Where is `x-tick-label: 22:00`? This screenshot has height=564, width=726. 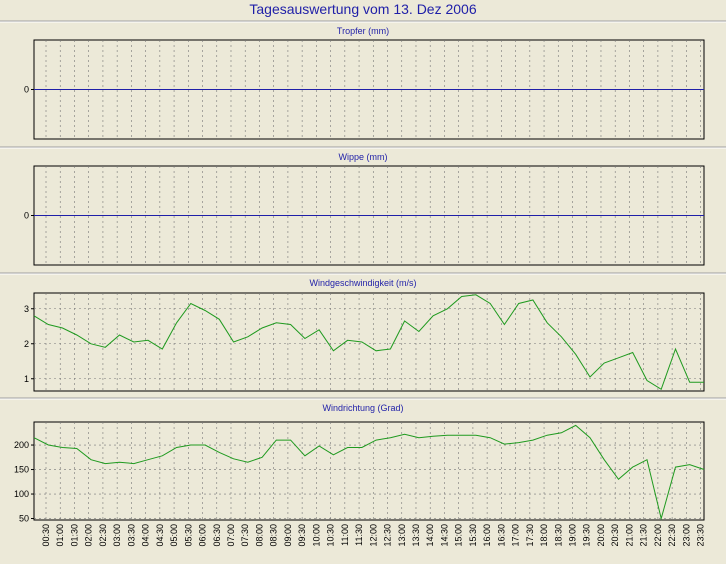 x-tick-label: 22:00 is located at coordinates (658, 535).